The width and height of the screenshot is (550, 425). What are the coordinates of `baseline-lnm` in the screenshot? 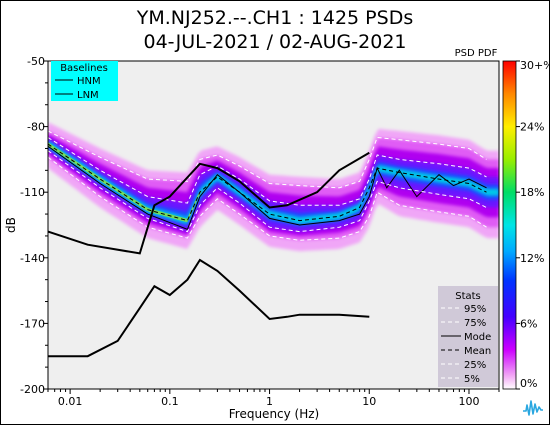 It's located at (209, 308).